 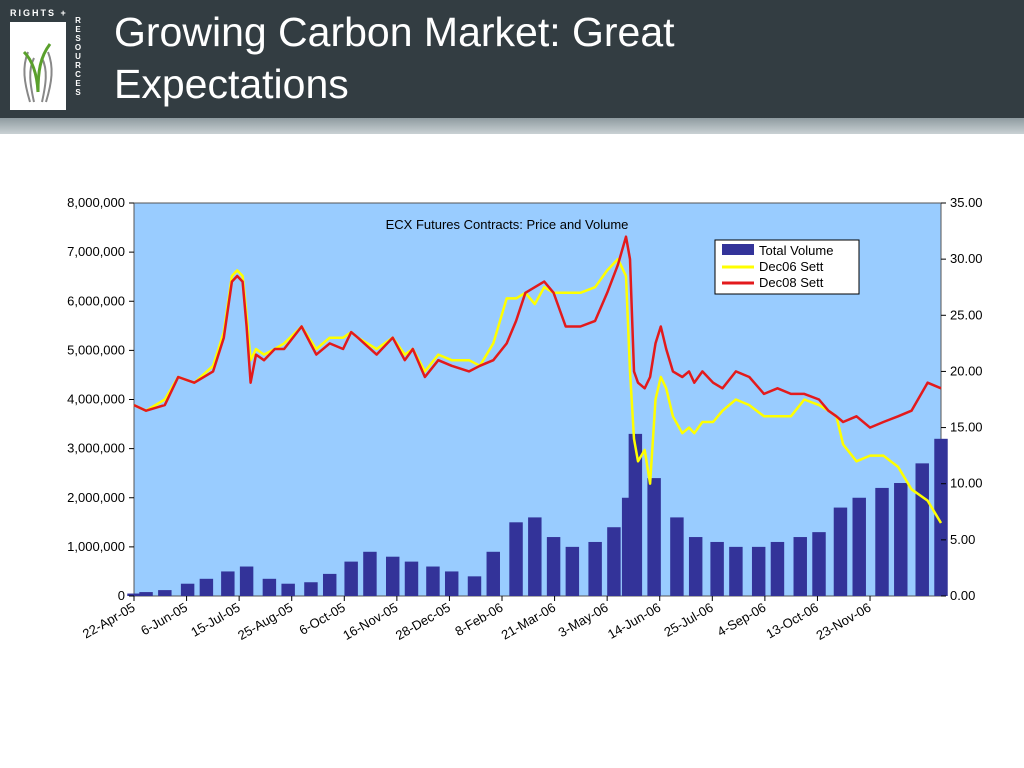 What do you see at coordinates (370, 621) in the screenshot?
I see `x-tick-label: 16-Nov-05` at bounding box center [370, 621].